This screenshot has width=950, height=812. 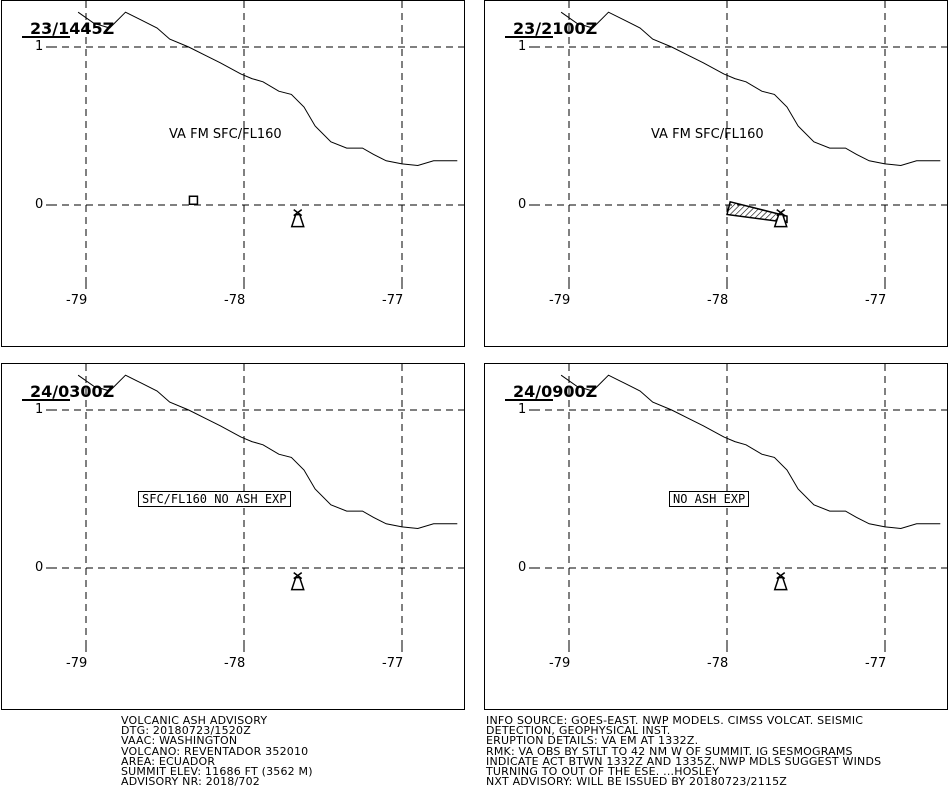 What do you see at coordinates (578, 731) in the screenshot?
I see `advisory-line: DETECTION, GEOPHYSICAL INST.` at bounding box center [578, 731].